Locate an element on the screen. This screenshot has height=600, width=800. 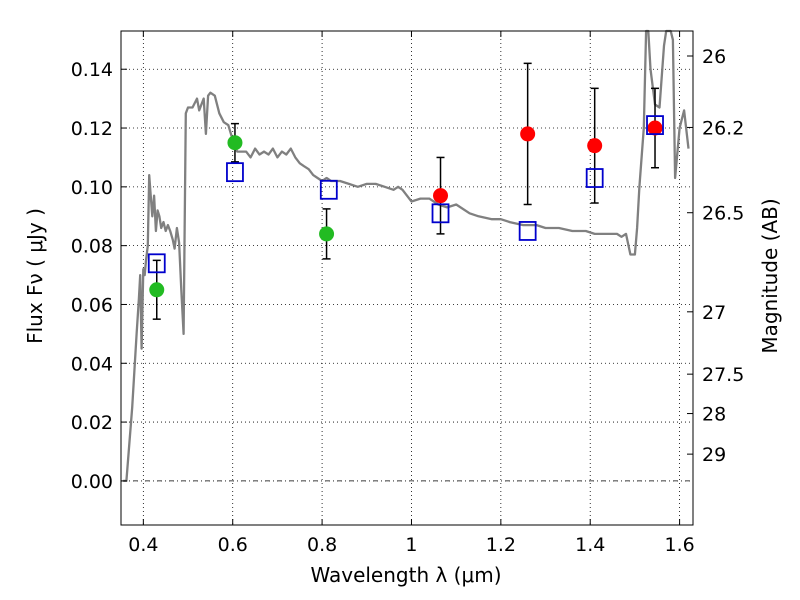
y-tick-label: 0.00 is located at coordinates (92, 482).